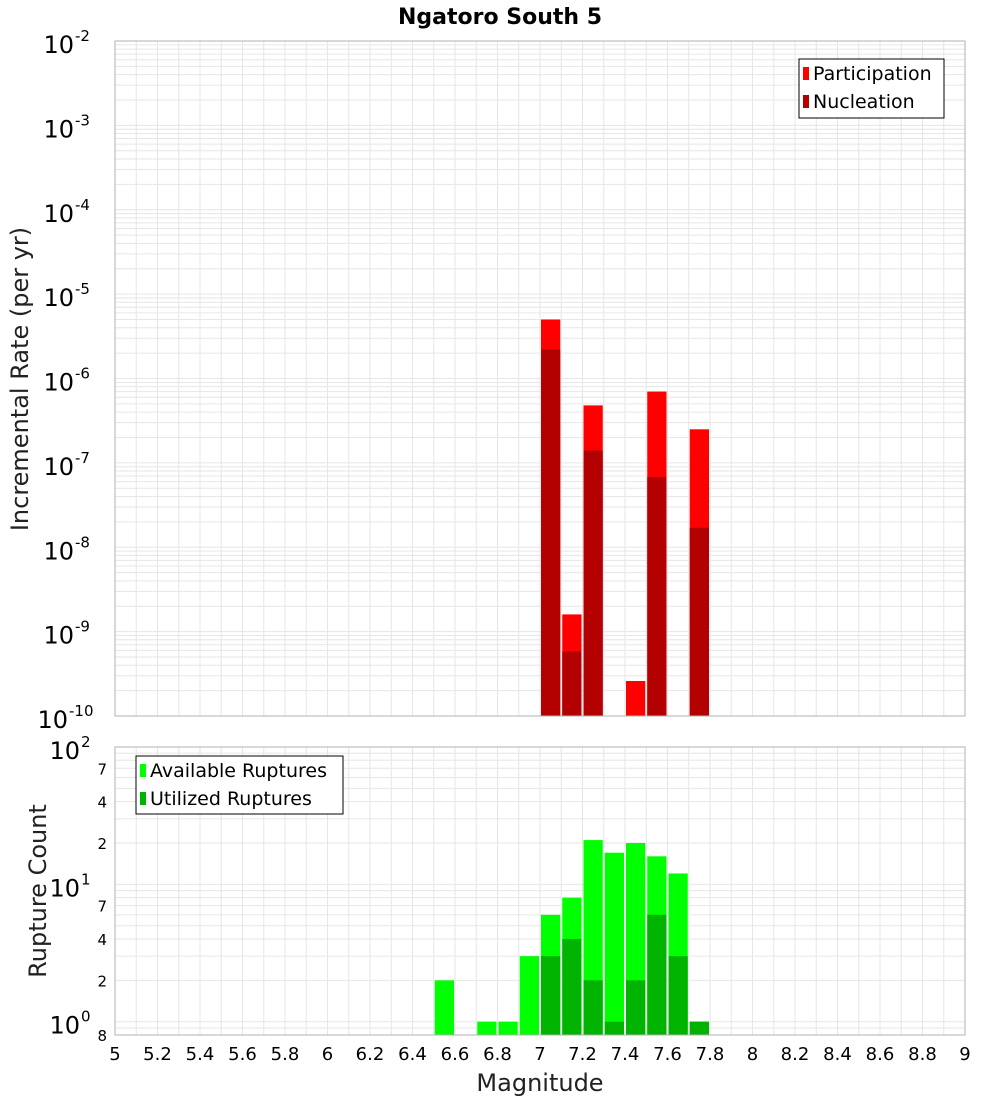 Image resolution: width=1000 pixels, height=1100 pixels. What do you see at coordinates (625, 1054) in the screenshot?
I see `x-tick-label: 7.4` at bounding box center [625, 1054].